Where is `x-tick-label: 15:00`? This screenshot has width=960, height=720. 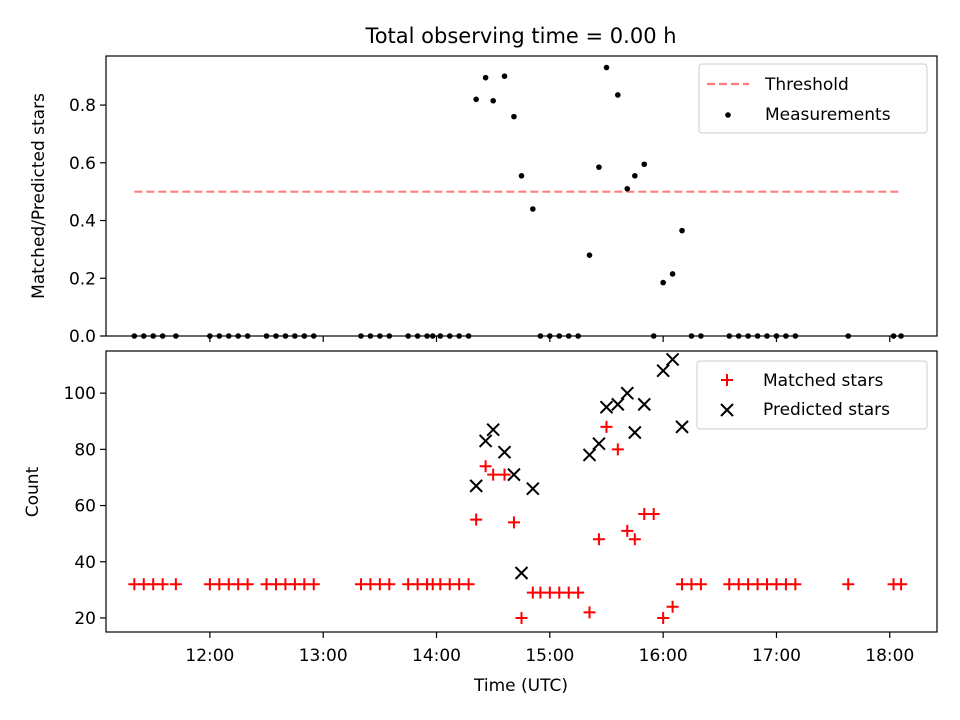
x-tick-label: 15:00 is located at coordinates (549, 656).